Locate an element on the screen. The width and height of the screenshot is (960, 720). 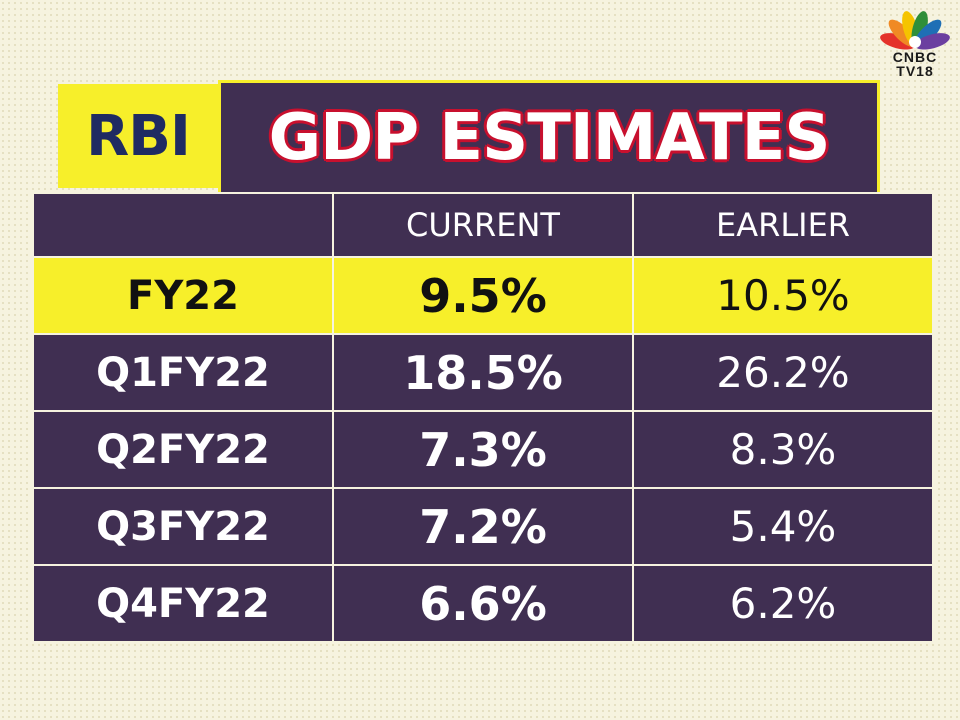
row-label: Q4FY22 is located at coordinates (183, 603).